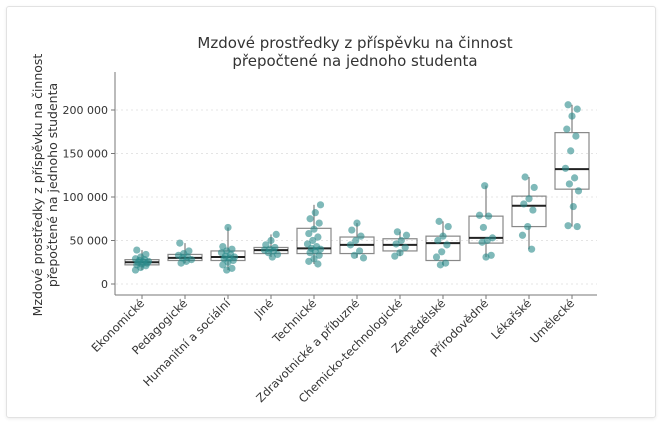 This screenshot has width=664, height=426. What do you see at coordinates (86, 110) in the screenshot?
I see `y-tick-label: 200 000` at bounding box center [86, 110].